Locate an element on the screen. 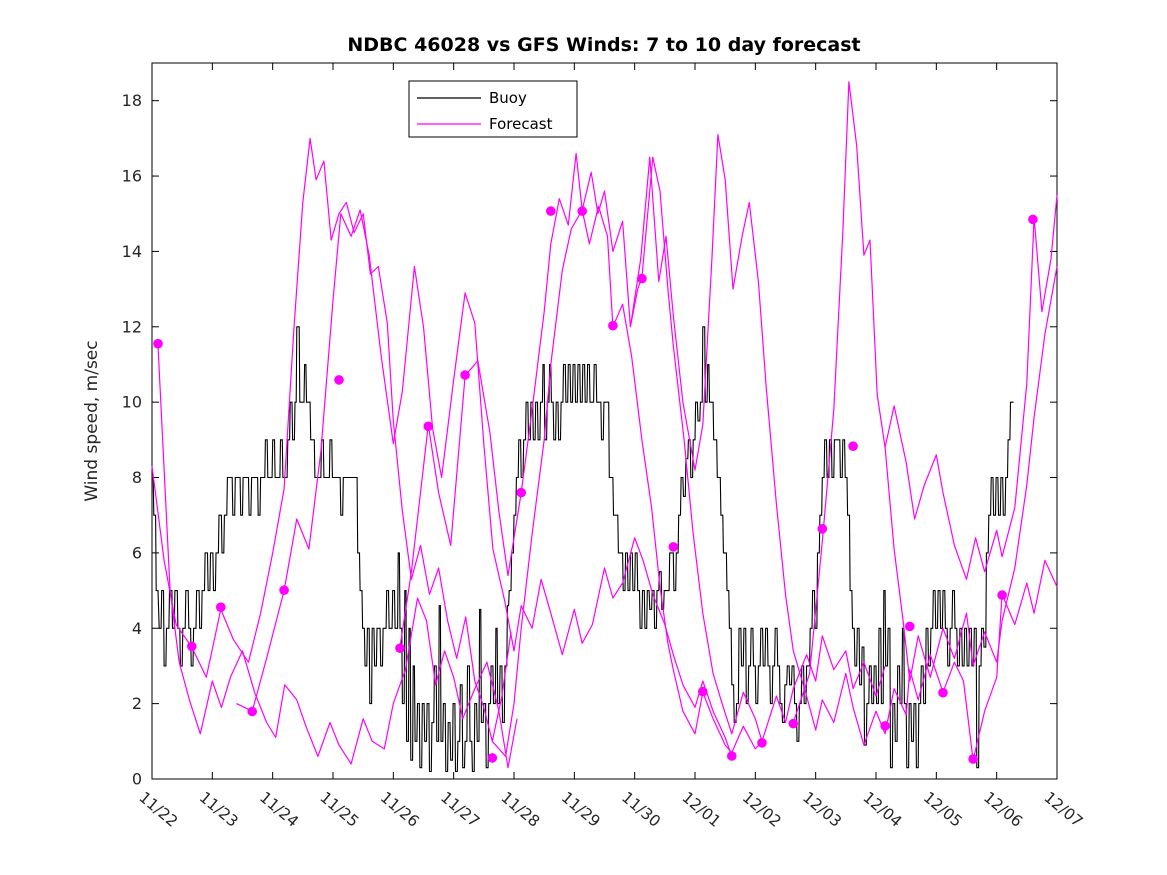 This screenshot has height=875, width=1167. x-tick-label: 12/02 is located at coordinates (762, 809).